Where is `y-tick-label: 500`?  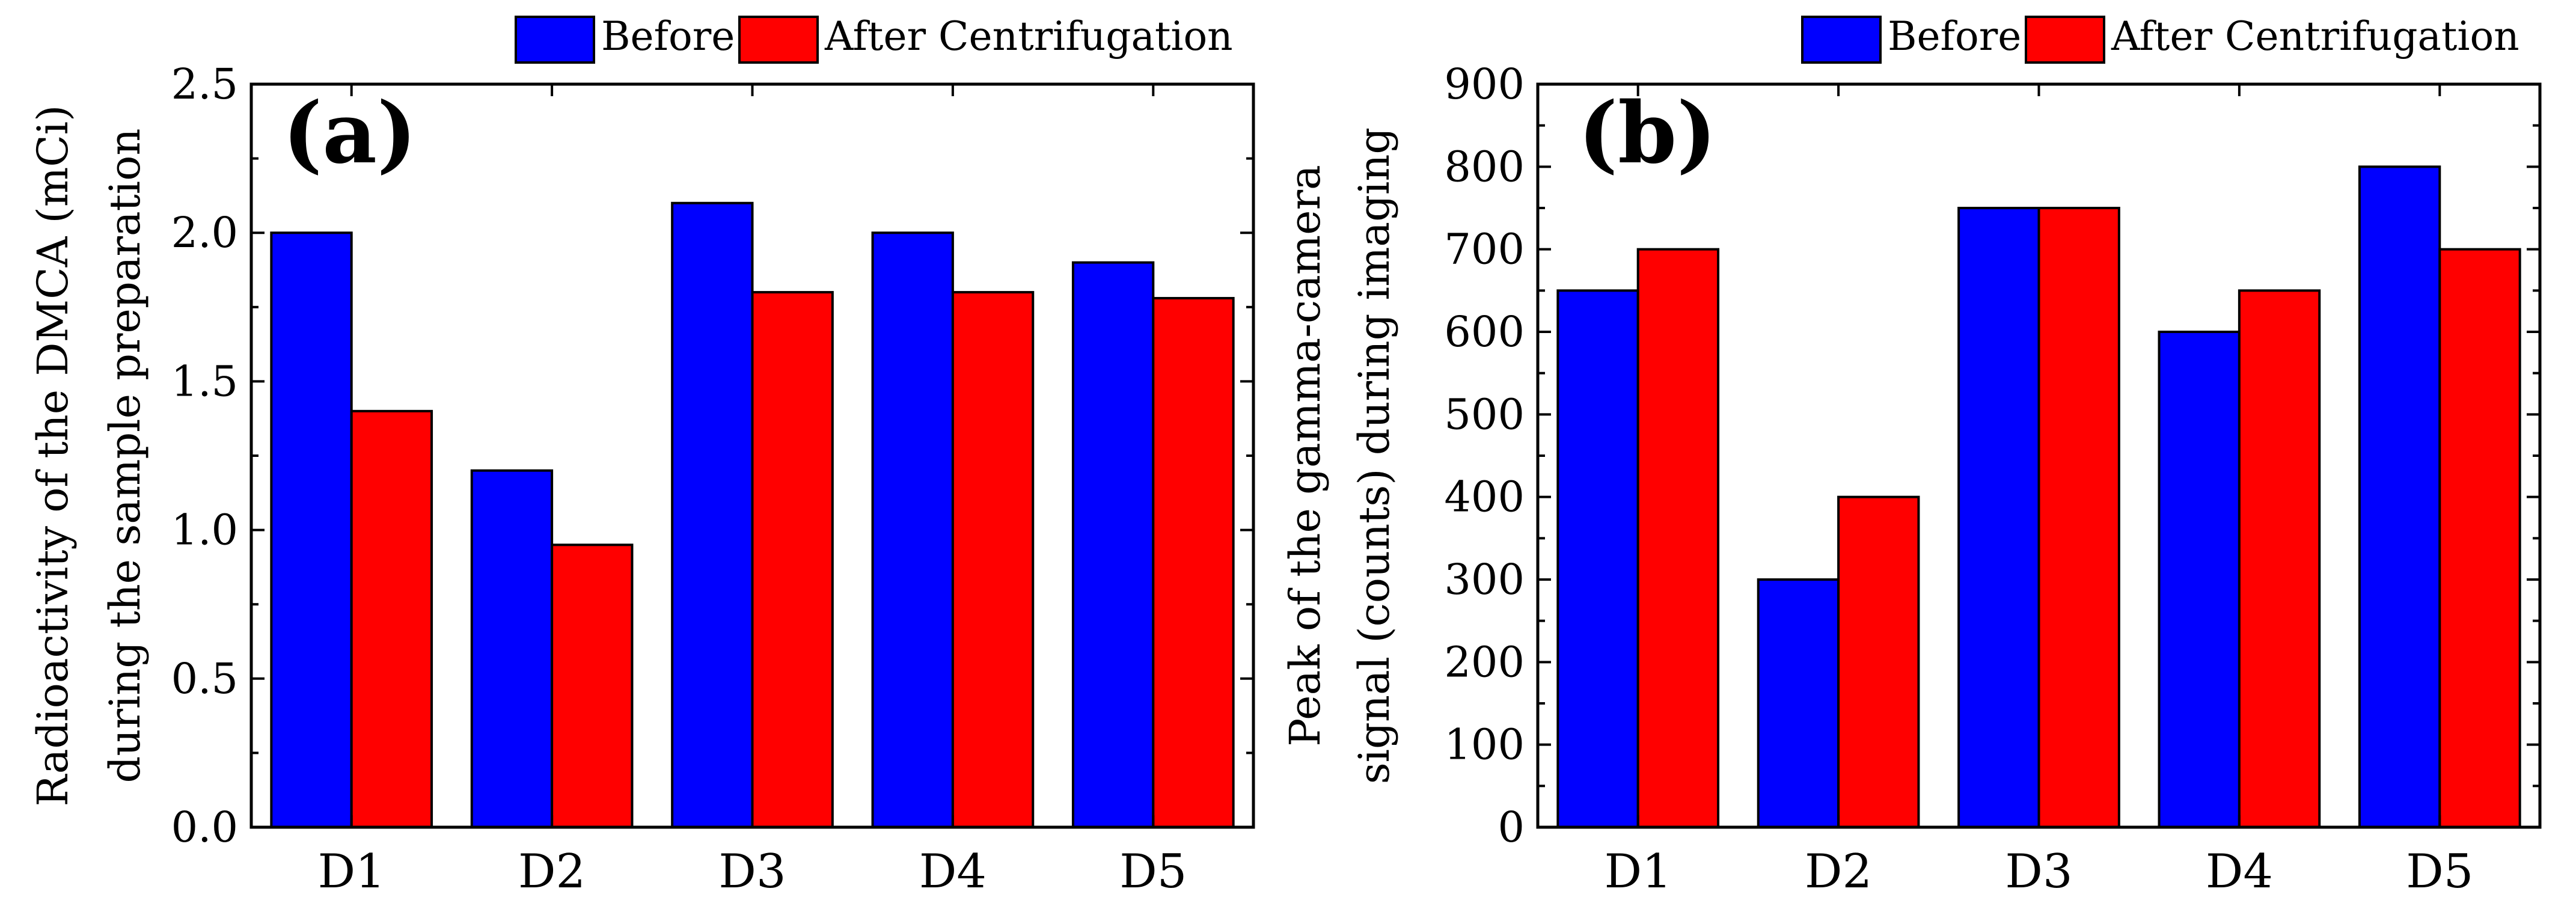 y-tick-label: 500 is located at coordinates (1484, 415).